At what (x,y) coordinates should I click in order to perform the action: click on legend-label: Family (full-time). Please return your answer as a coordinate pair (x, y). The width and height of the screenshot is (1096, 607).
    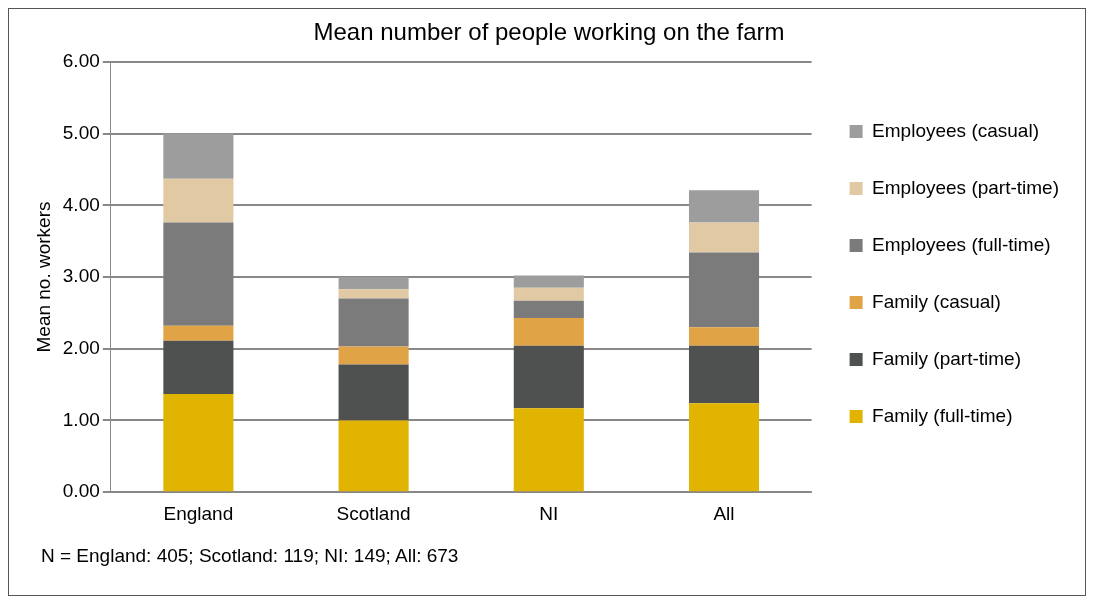
    Looking at the image, I should click on (942, 415).